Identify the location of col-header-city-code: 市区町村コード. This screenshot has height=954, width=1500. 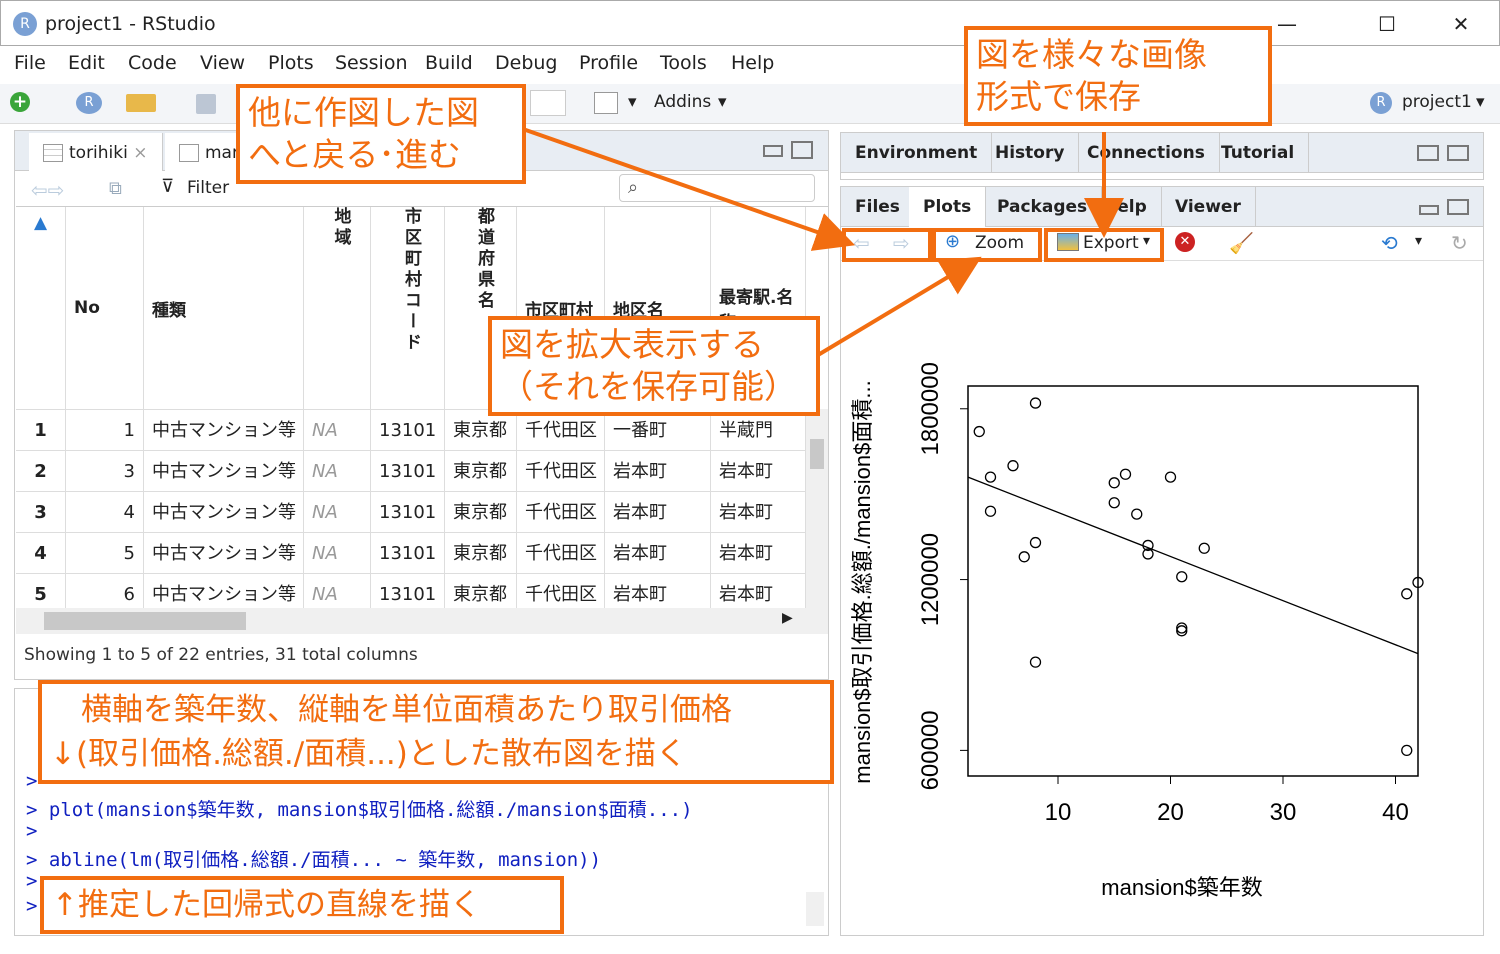
(408, 308).